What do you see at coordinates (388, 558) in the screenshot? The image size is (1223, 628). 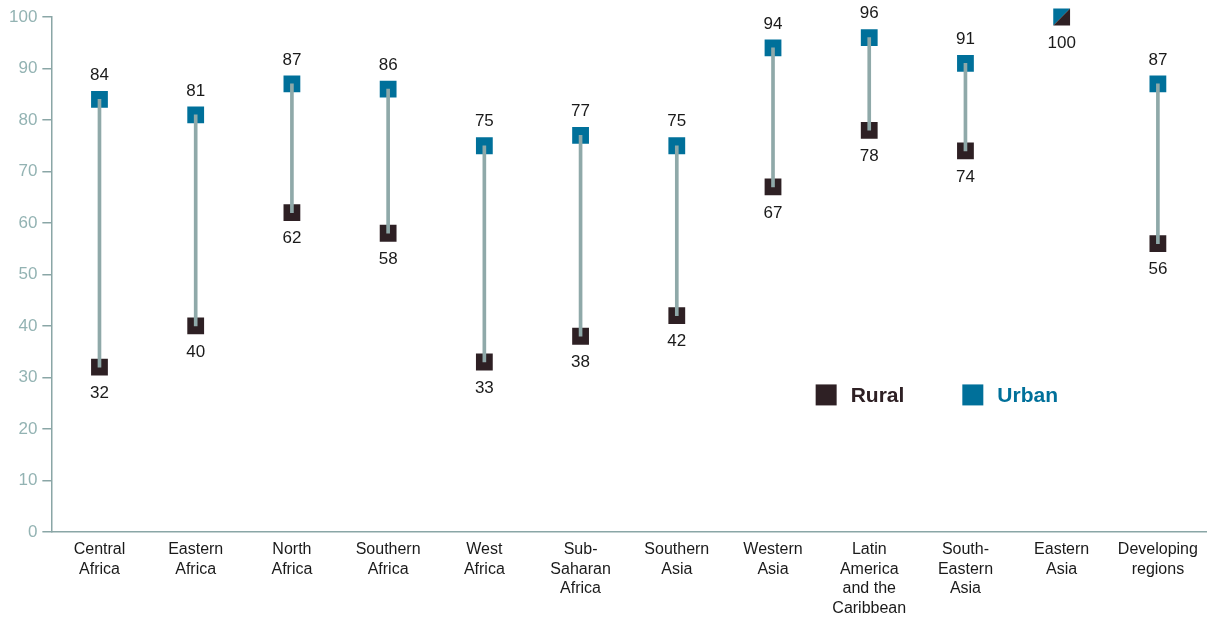 I see `x-tick-label: Southern Africa` at bounding box center [388, 558].